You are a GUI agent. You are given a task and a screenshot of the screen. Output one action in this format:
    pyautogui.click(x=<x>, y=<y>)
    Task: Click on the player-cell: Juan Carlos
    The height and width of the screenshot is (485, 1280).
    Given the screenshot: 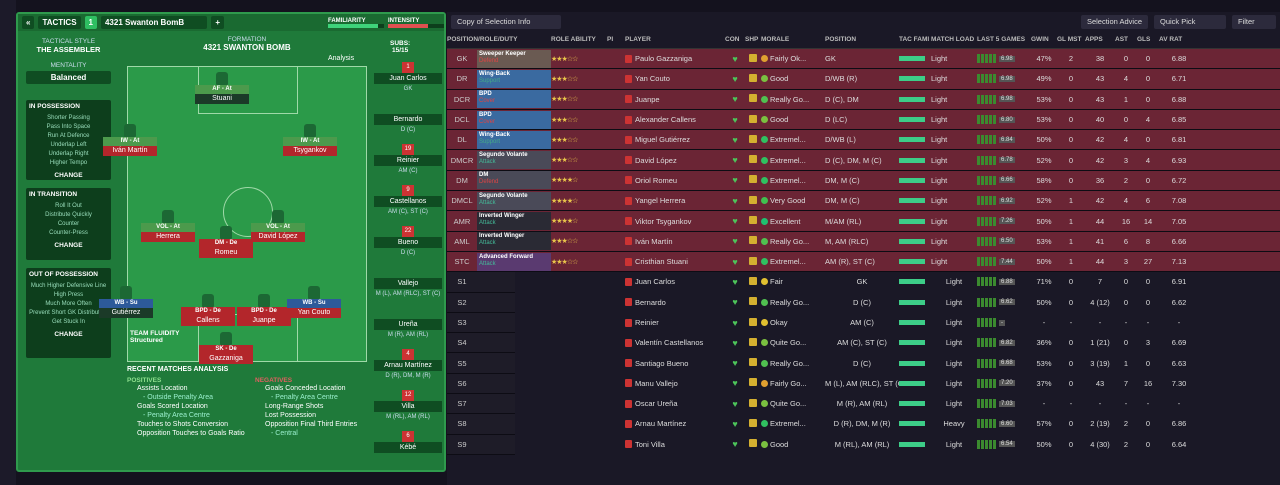 What is the action you would take?
    pyautogui.click(x=675, y=281)
    